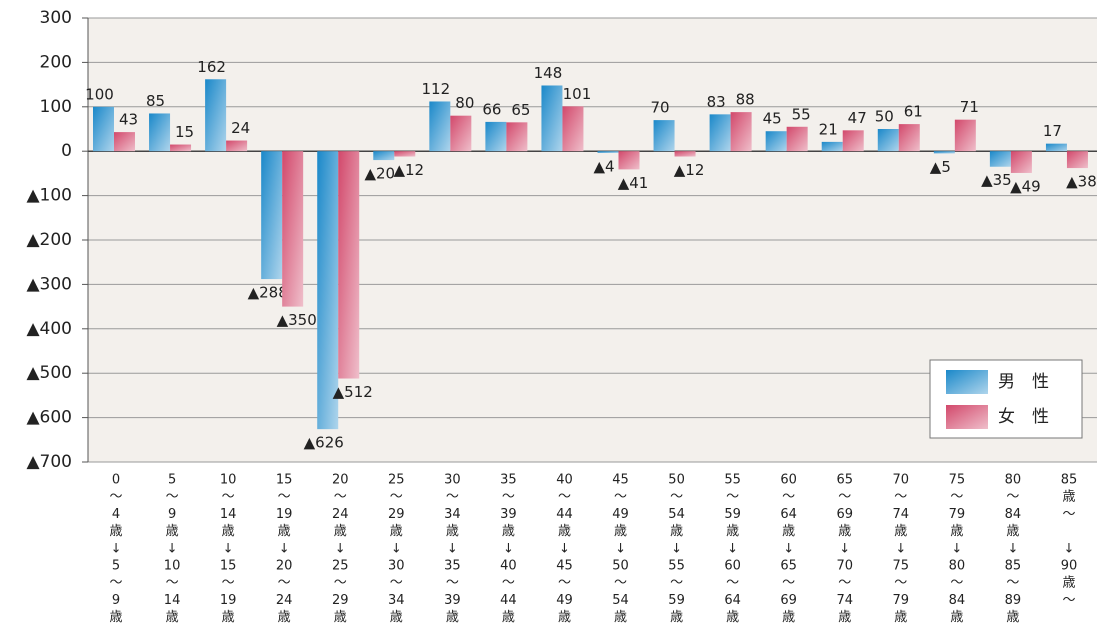 The height and width of the screenshot is (636, 1100). I want to click on x-tick-label: 89, so click(1013, 600).